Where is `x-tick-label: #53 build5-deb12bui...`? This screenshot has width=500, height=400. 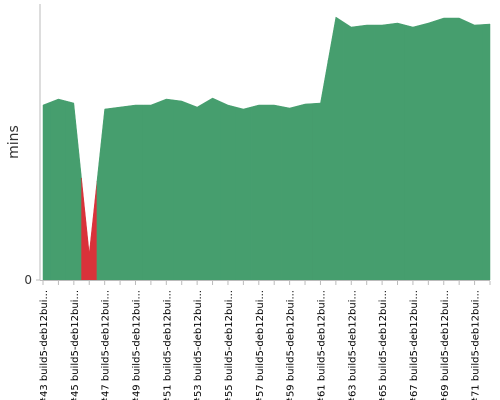 x-tick-label: #53 build5-deb12bui... is located at coordinates (198, 345).